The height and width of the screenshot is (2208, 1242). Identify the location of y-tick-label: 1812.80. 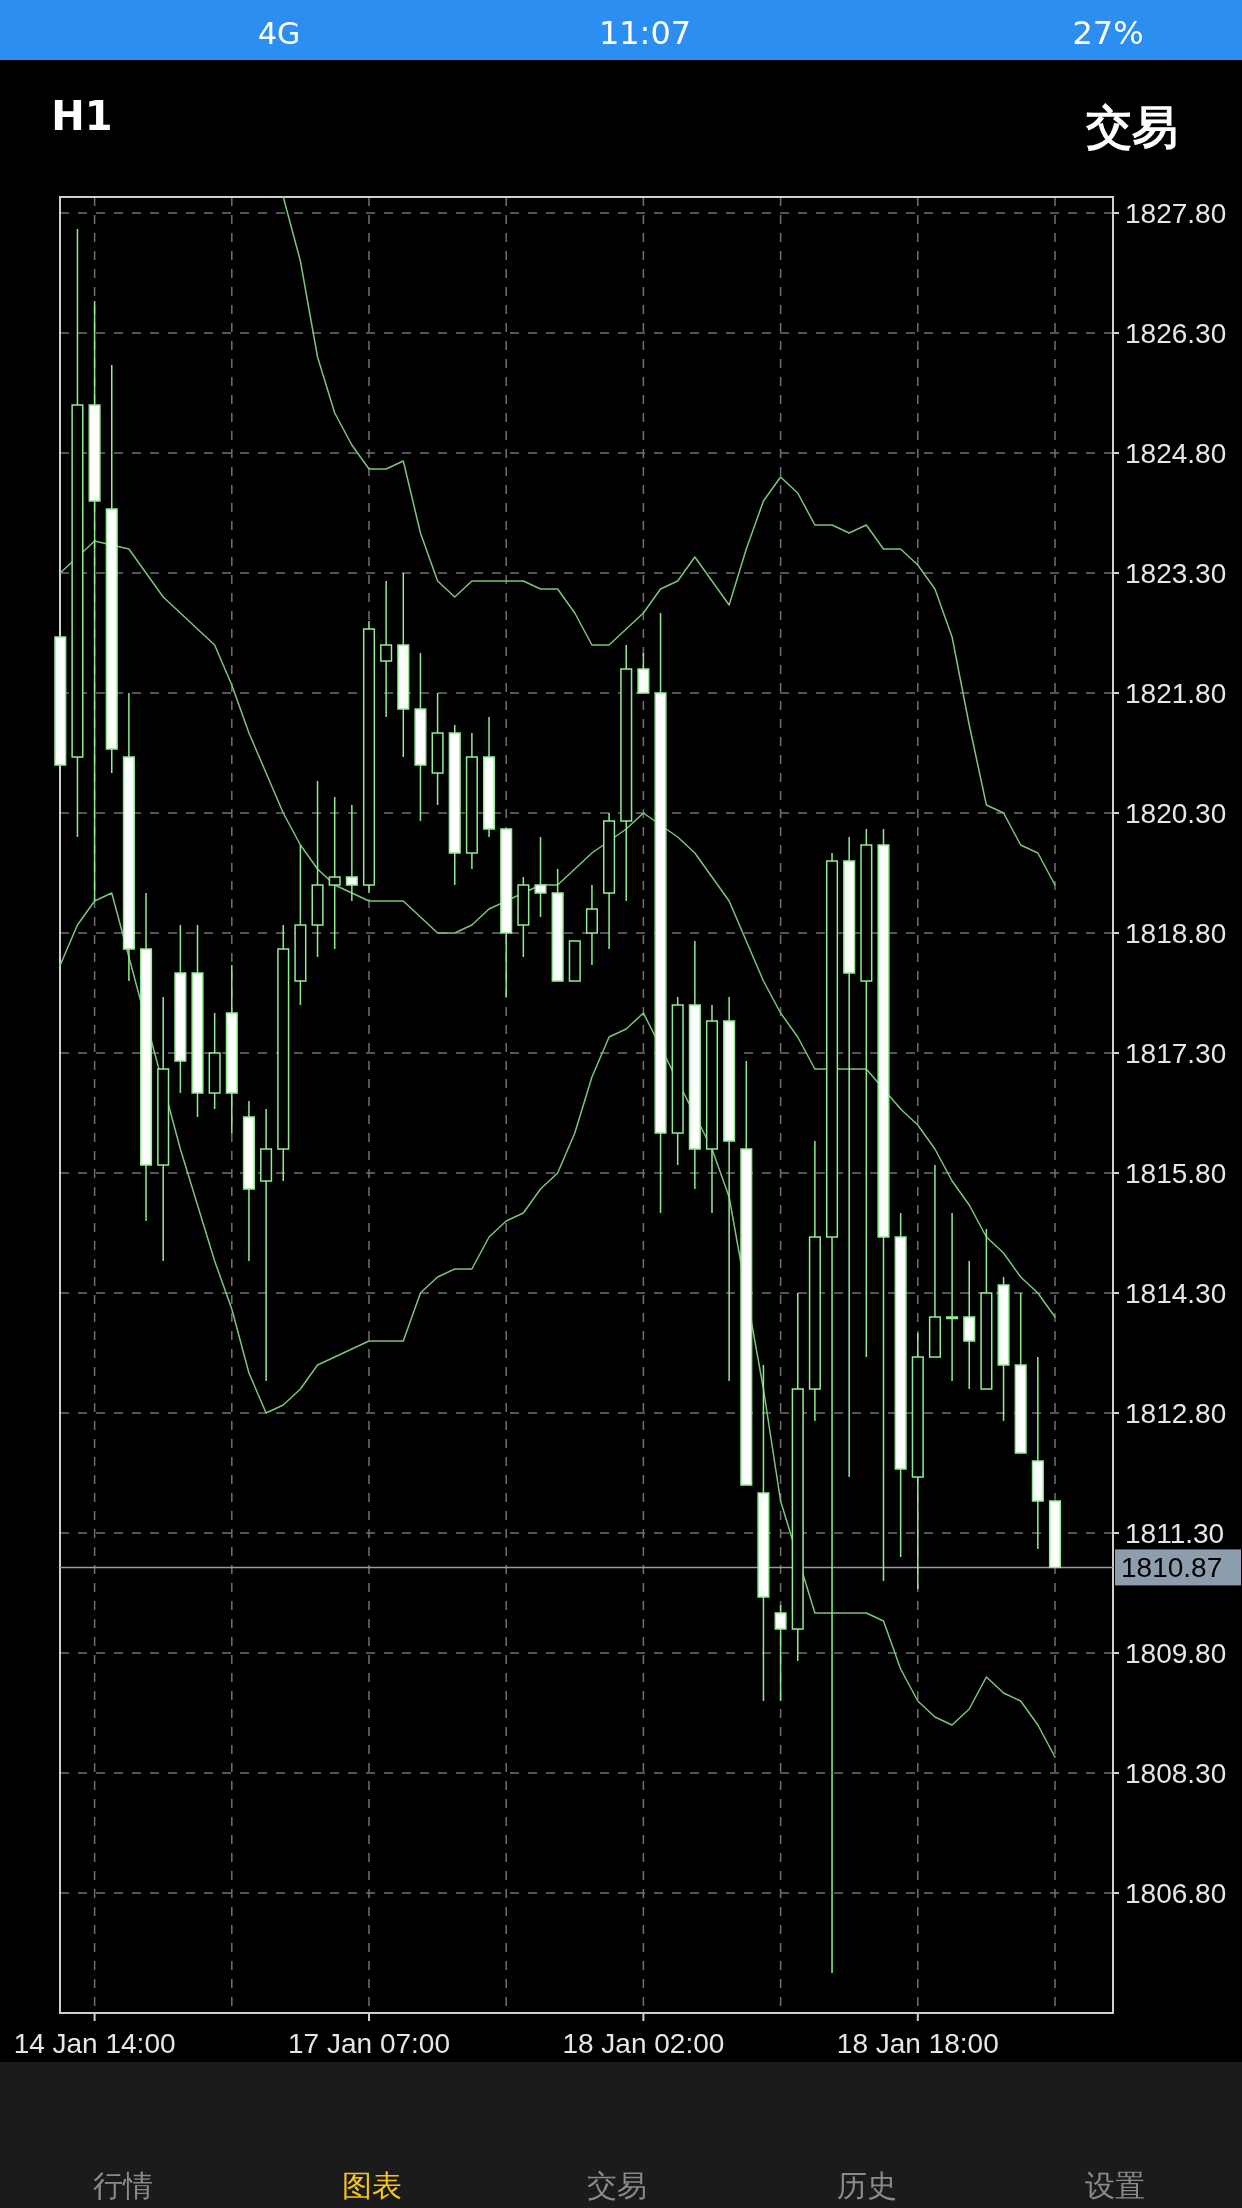
(1176, 1413).